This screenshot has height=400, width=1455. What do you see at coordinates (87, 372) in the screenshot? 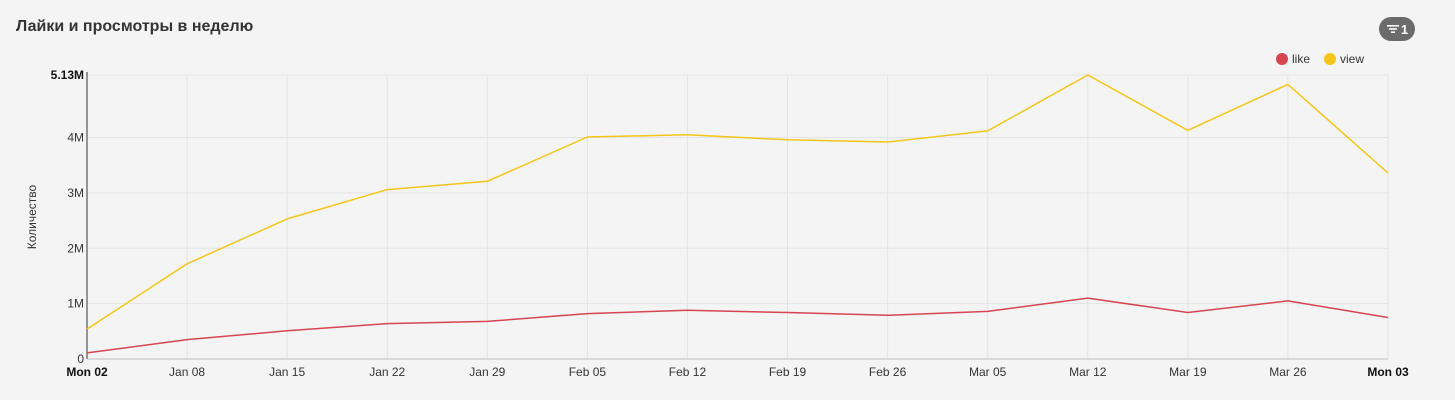
I see `x-tick-label: Mon 02` at bounding box center [87, 372].